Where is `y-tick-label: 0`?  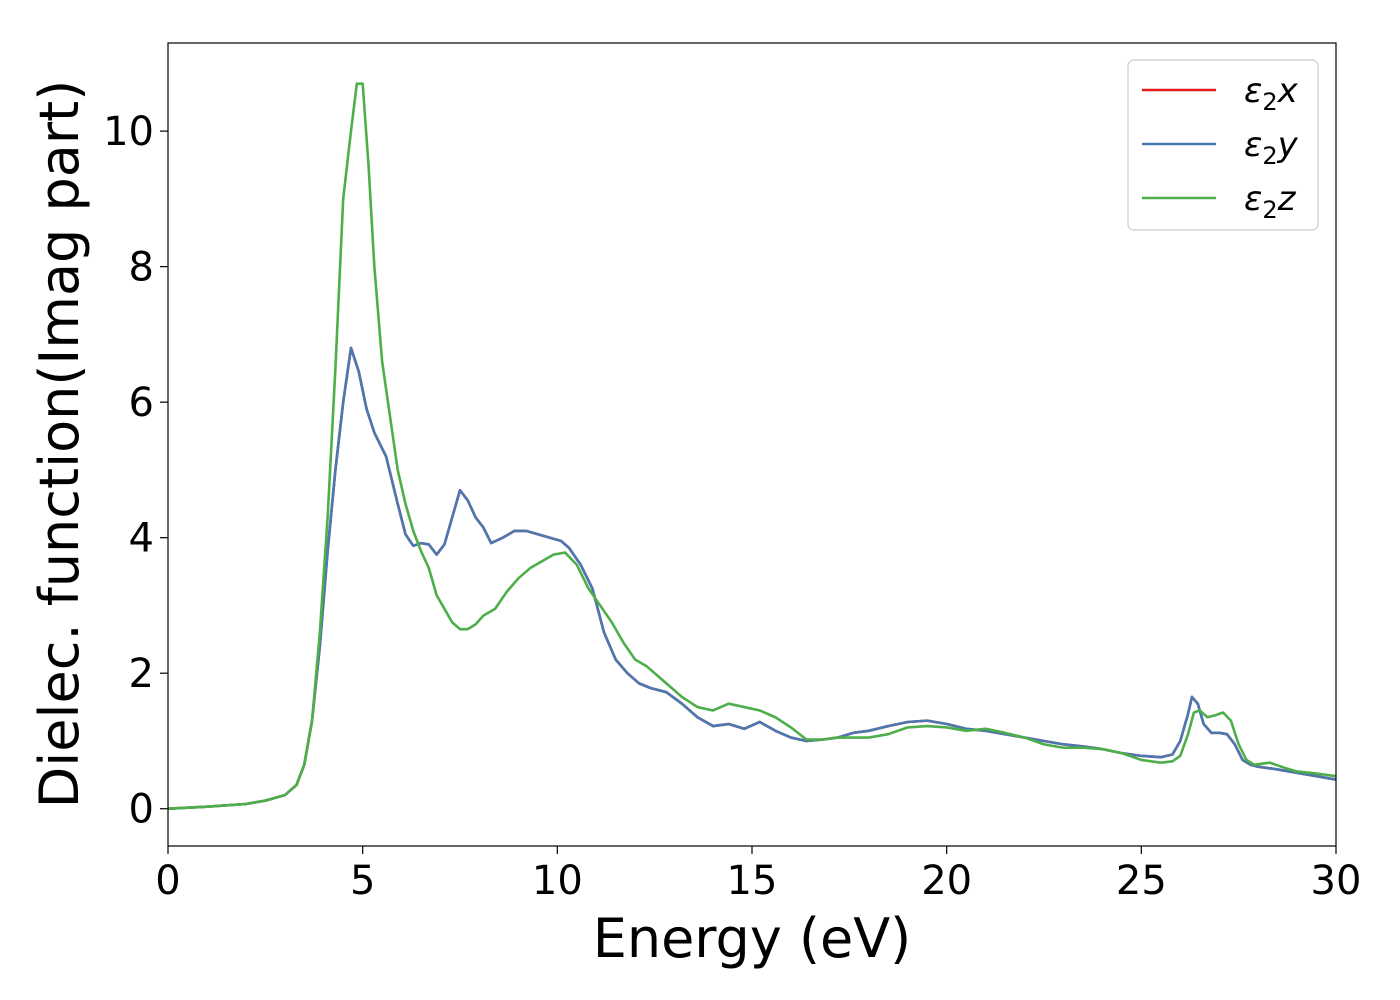 y-tick-label: 0 is located at coordinates (141, 810).